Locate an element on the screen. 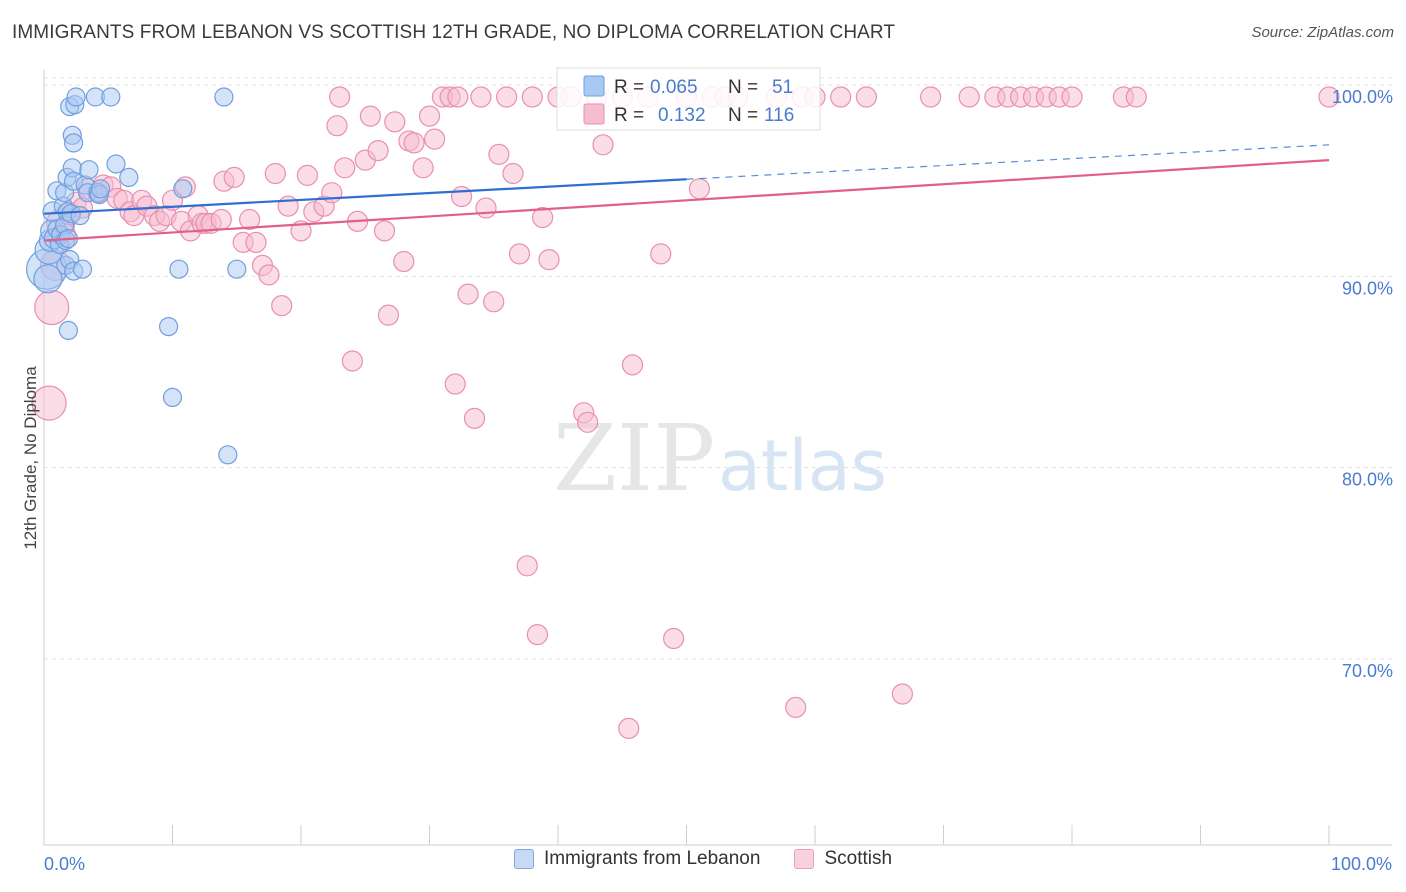 Image resolution: width=1406 pixels, height=892 pixels. watermark: ZIP atlas is located at coordinates (720, 458).